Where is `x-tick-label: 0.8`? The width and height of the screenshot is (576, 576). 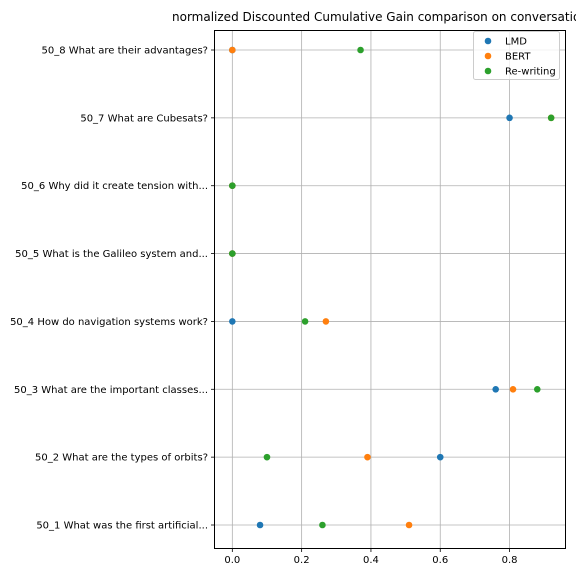
x-tick-label: 0.8 is located at coordinates (510, 560).